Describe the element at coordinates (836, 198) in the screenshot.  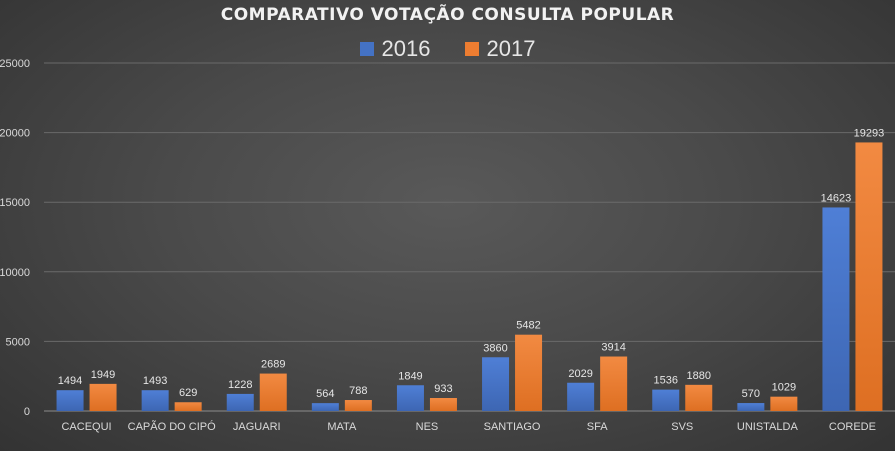
I see `data-label: 14623` at that location.